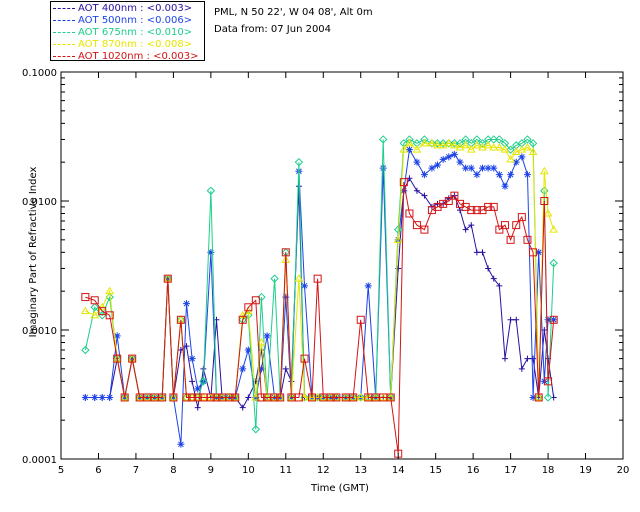  Describe the element at coordinates (135, 8) in the screenshot. I see `legend-label-400: AOT 400nm : <0.003>` at that location.